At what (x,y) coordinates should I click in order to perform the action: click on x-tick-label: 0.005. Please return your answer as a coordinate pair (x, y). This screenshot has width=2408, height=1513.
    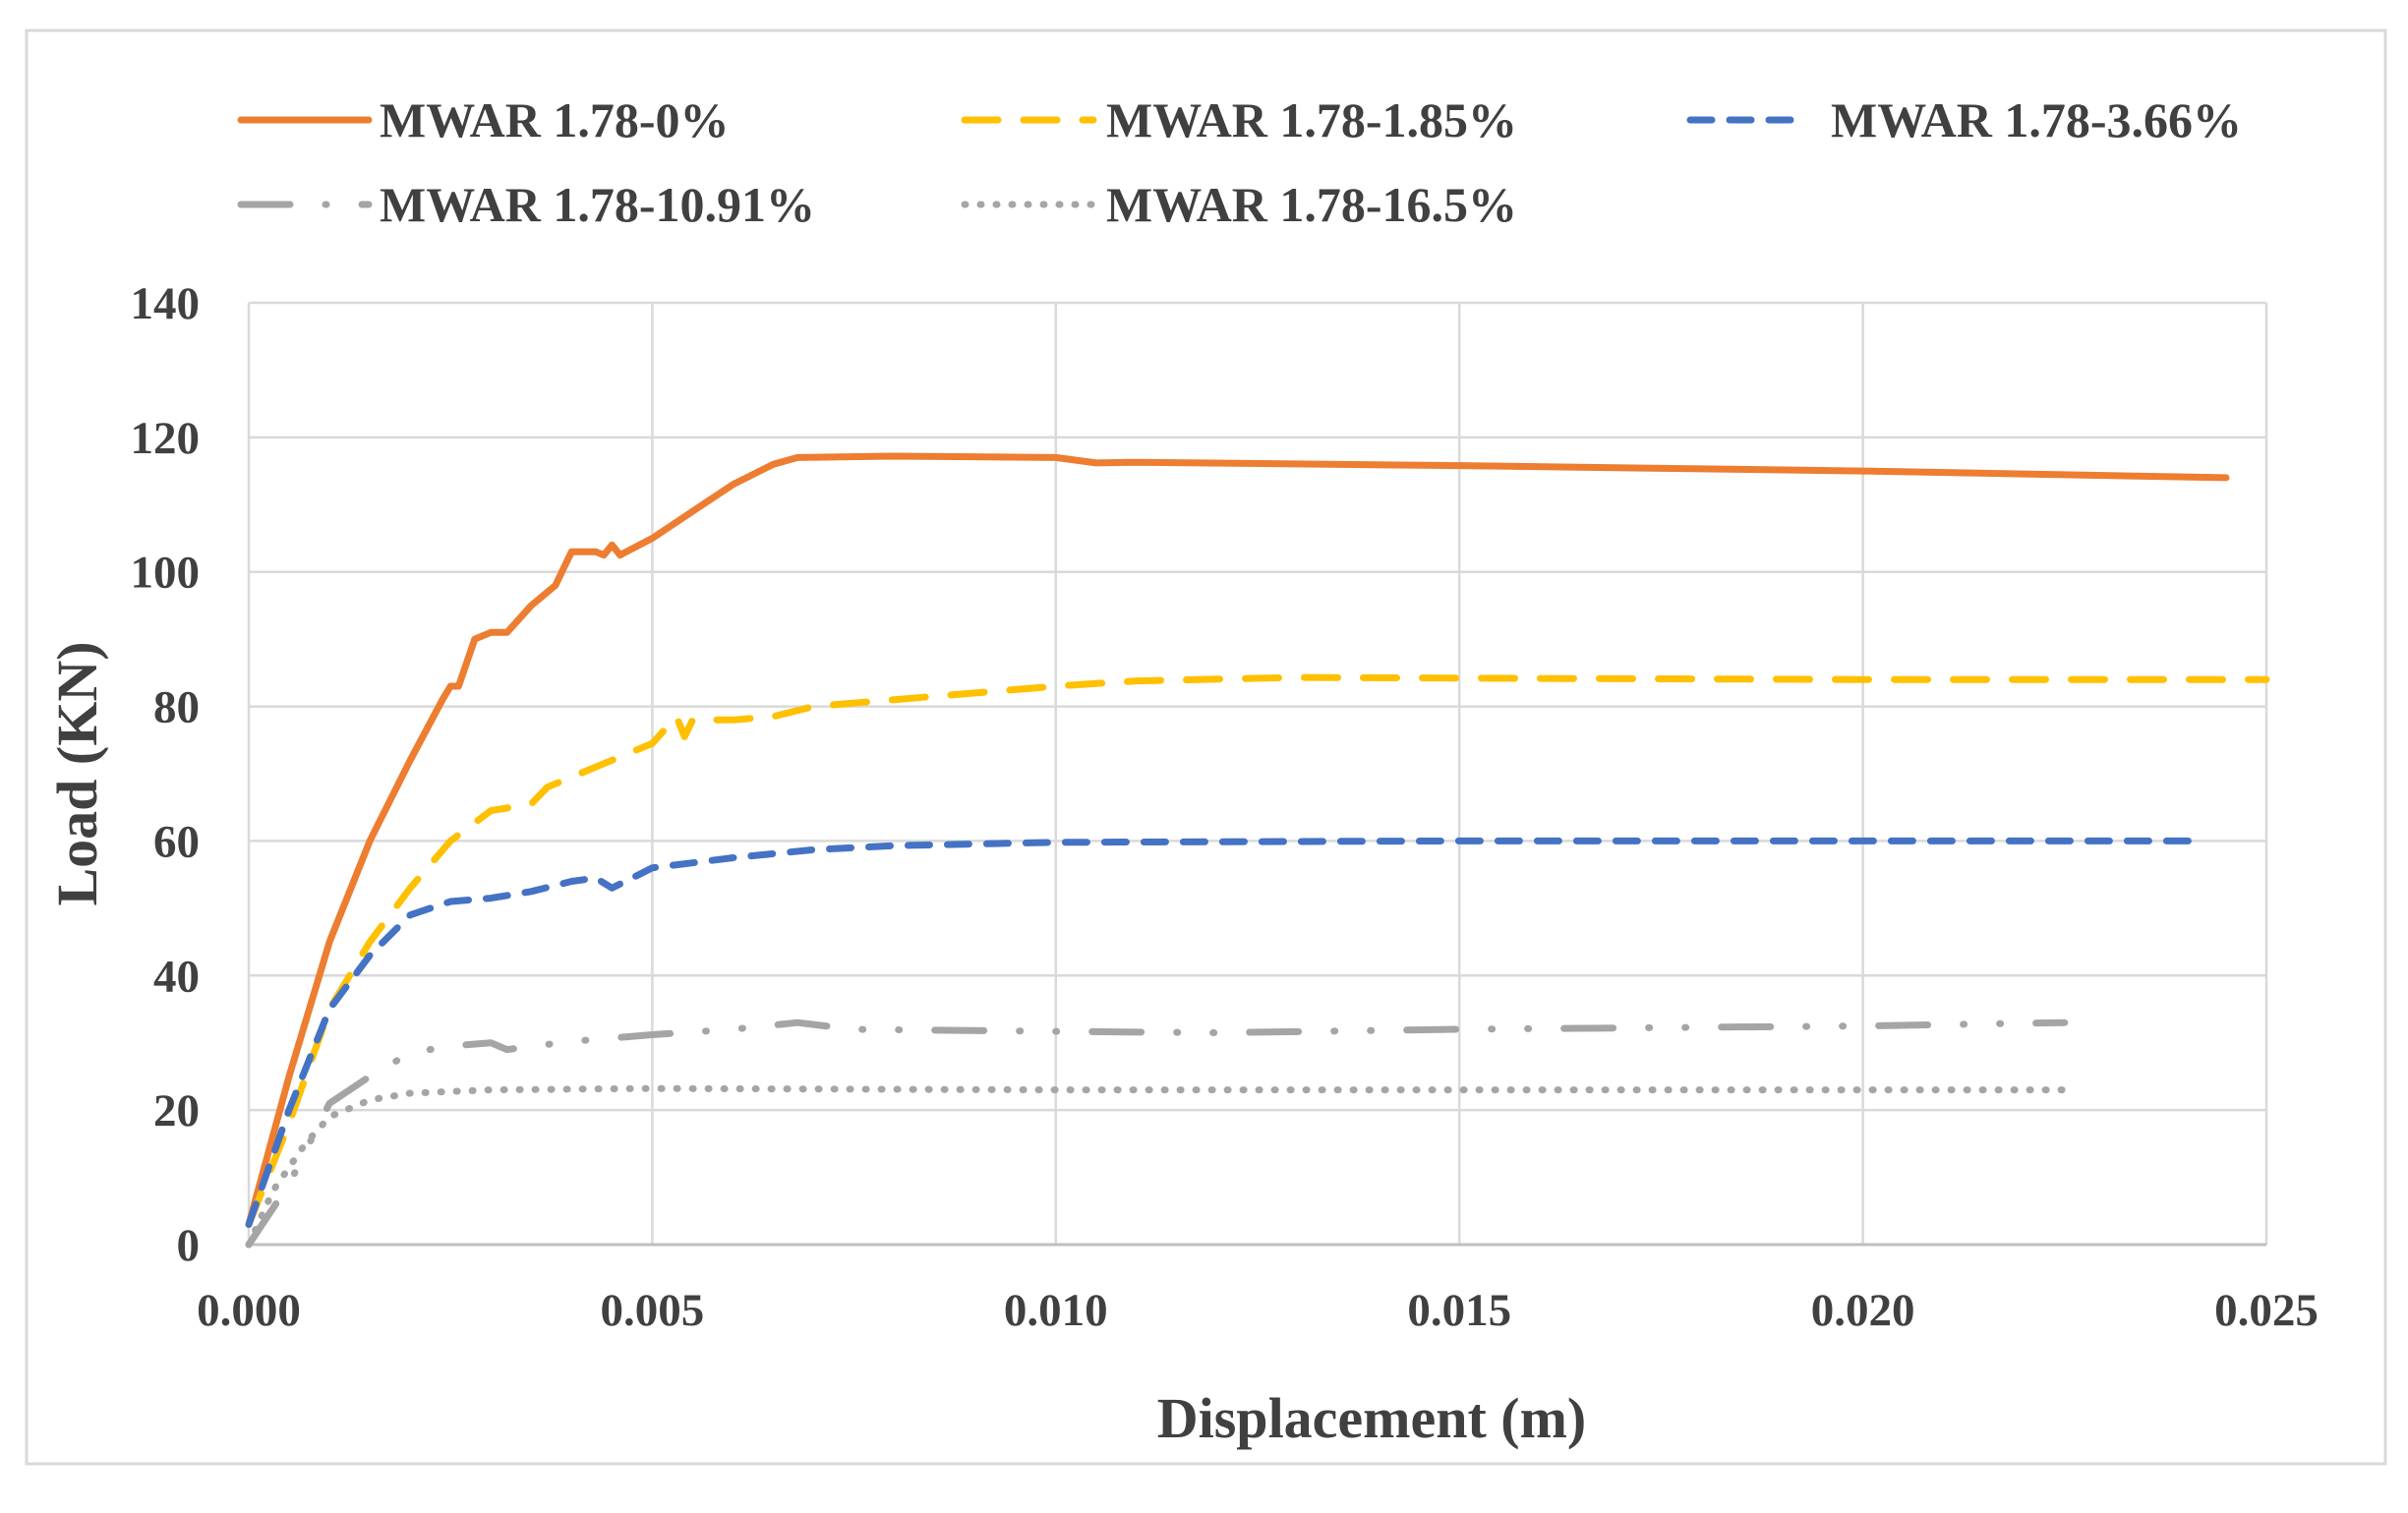
    Looking at the image, I should click on (653, 1310).